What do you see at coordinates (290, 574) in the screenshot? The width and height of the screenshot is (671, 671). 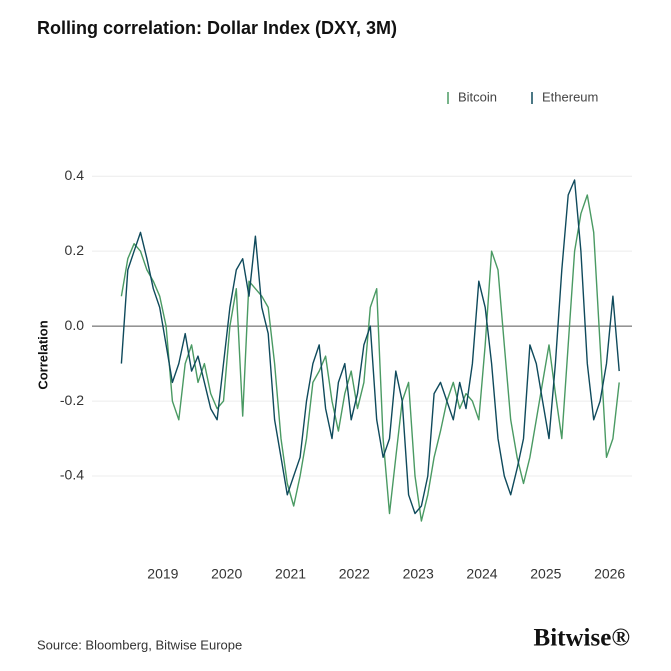 I see `x-tick-label: 2021` at bounding box center [290, 574].